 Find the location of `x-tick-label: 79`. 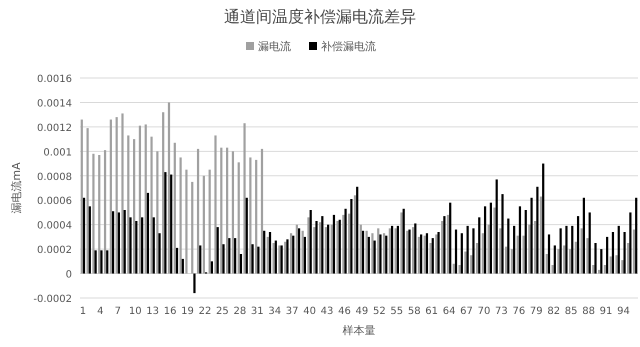

x-tick-label: 79 is located at coordinates (536, 311).